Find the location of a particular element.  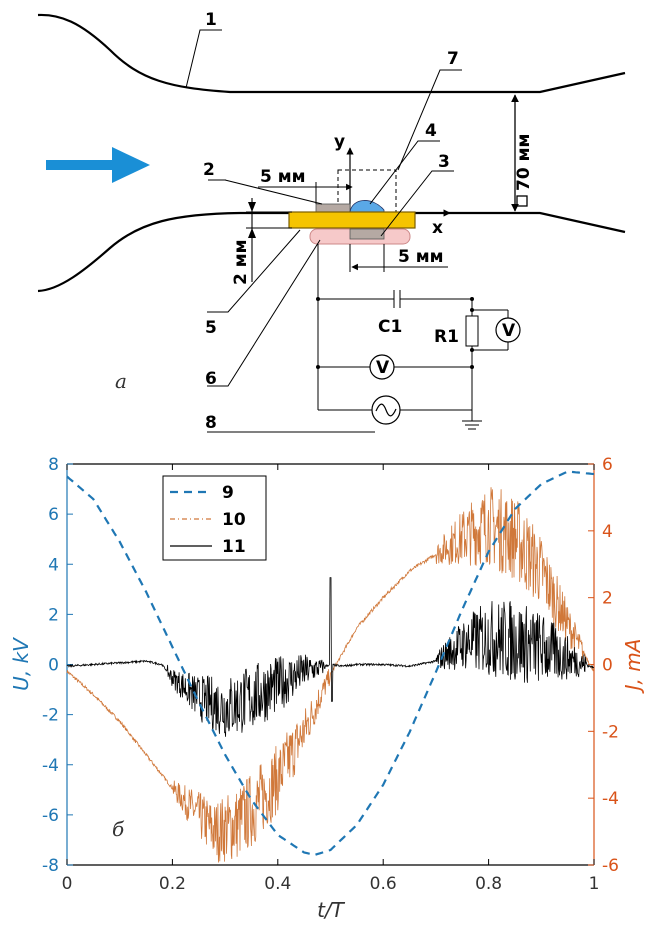

y-right-tick-label: 6 is located at coordinates (607, 465).